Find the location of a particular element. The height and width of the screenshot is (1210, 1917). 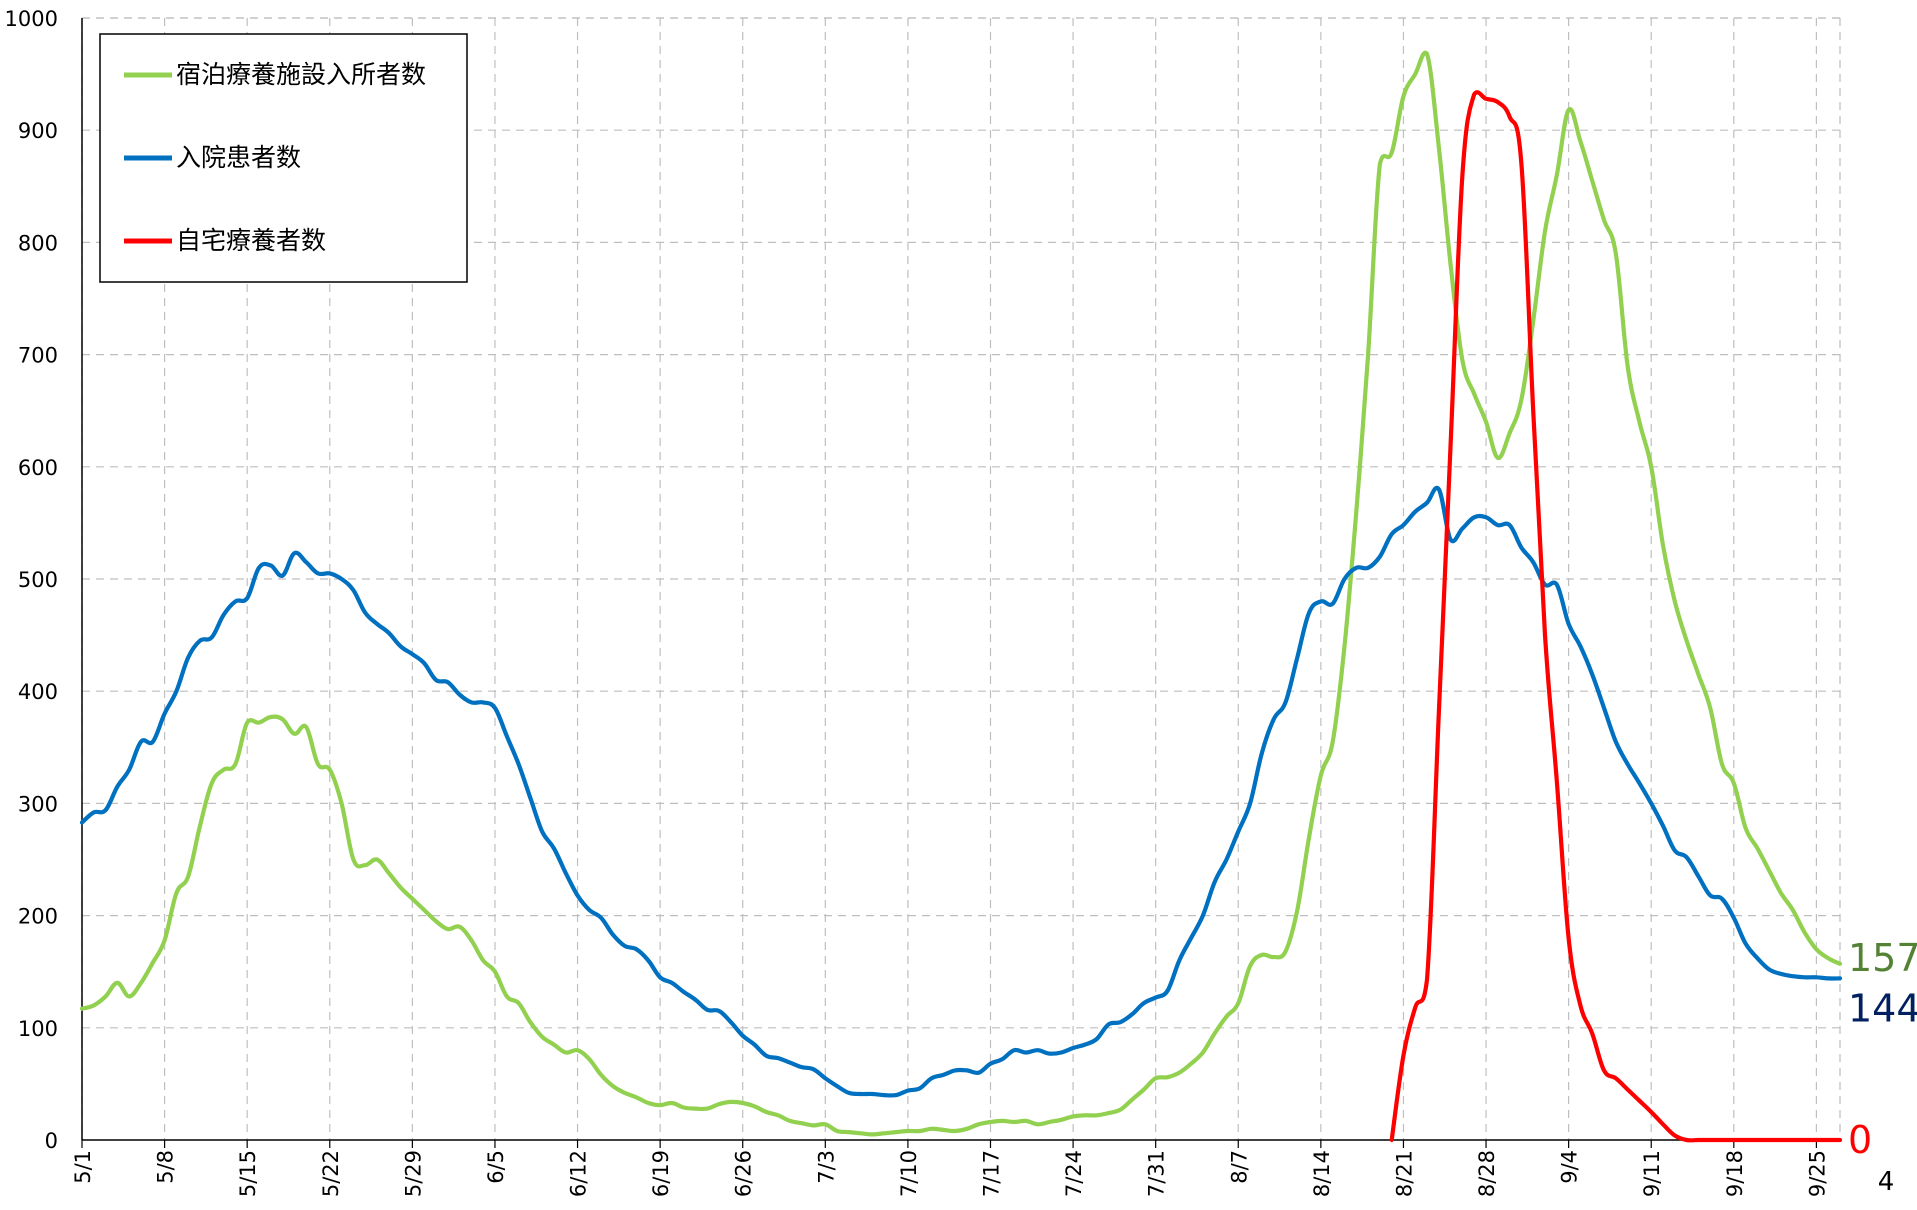

legend-label-accommodation: 宿泊療養施設入所者数 is located at coordinates (301, 74).